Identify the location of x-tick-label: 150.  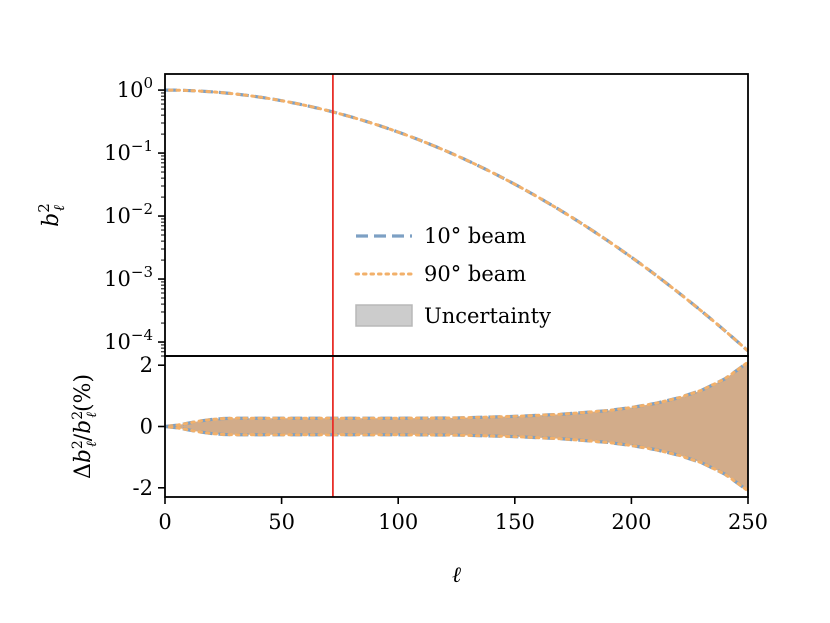
(515, 522).